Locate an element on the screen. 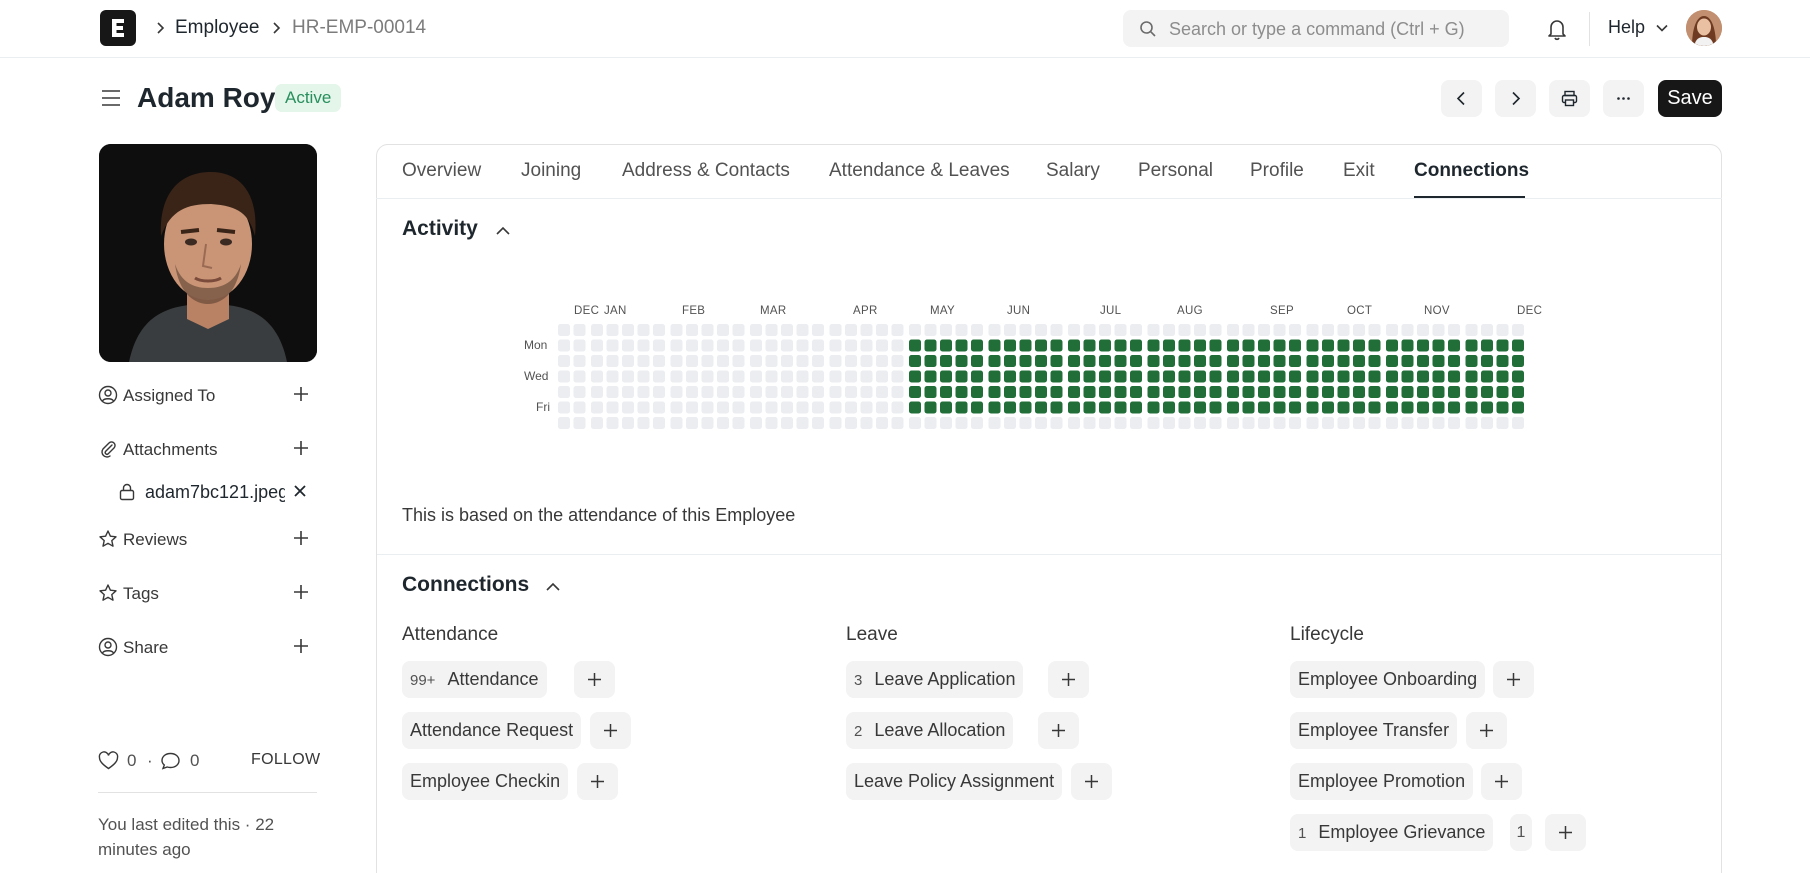 This screenshot has width=1810, height=873. add-attendance-request-button is located at coordinates (610, 730).